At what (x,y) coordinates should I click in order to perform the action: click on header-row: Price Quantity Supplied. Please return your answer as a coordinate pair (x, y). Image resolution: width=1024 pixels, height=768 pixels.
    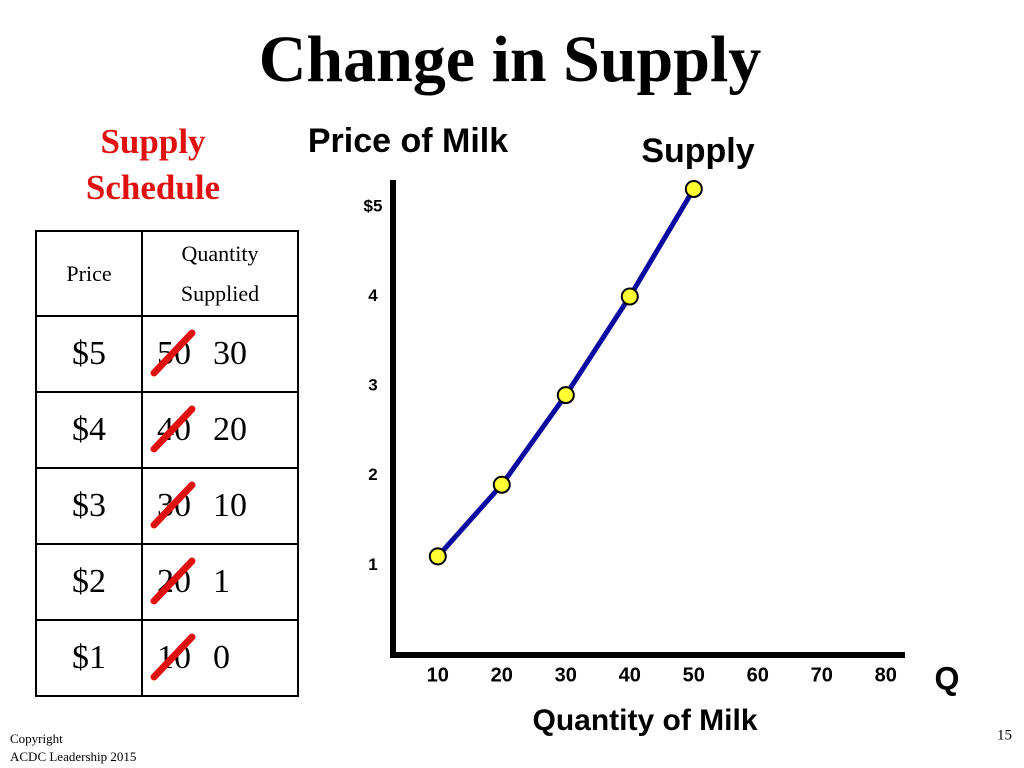
    Looking at the image, I should click on (167, 273).